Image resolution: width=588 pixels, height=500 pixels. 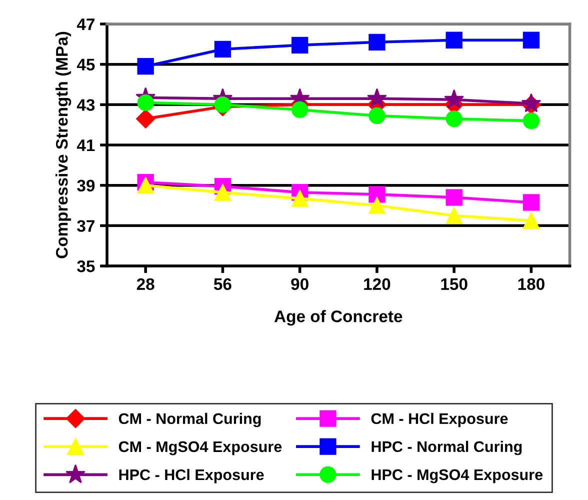 What do you see at coordinates (85, 24) in the screenshot?
I see `y-tick-label: 47` at bounding box center [85, 24].